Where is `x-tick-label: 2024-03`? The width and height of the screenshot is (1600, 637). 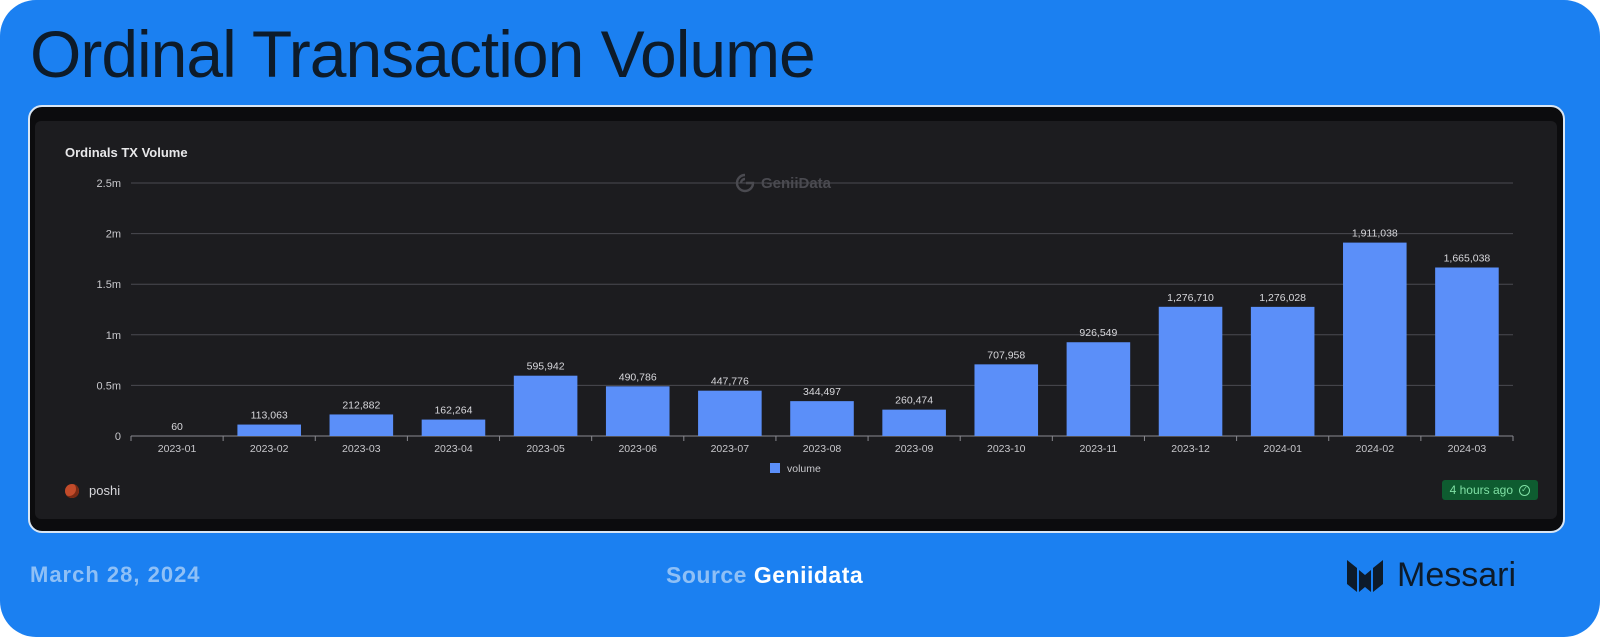 x-tick-label: 2024-03 is located at coordinates (1467, 449).